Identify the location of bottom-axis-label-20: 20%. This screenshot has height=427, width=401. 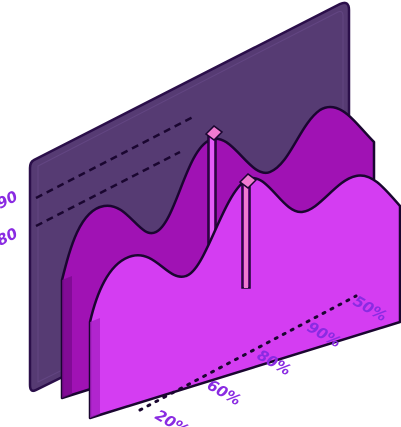
(172, 416).